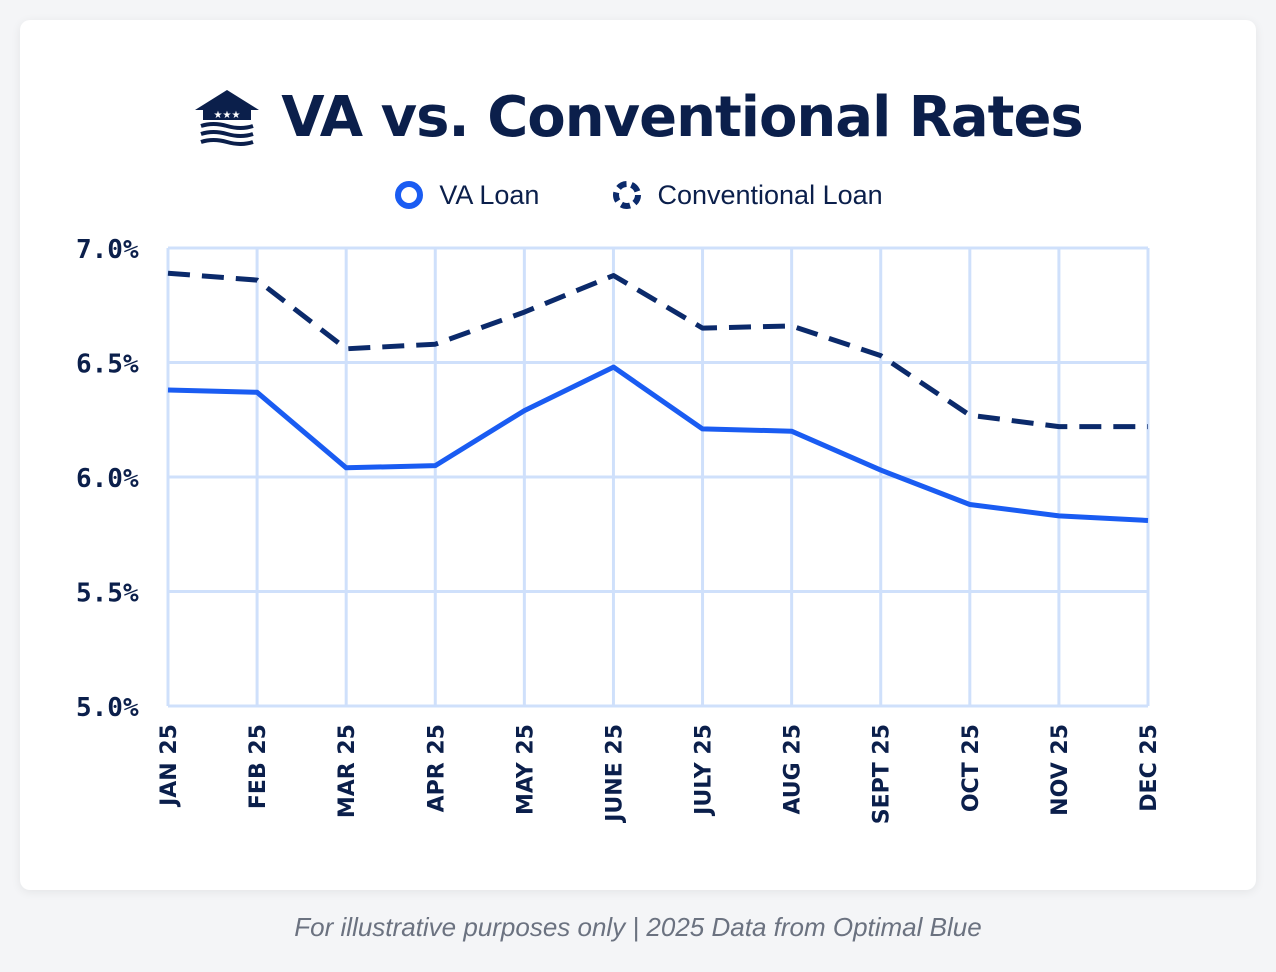 This screenshot has width=1276, height=972. What do you see at coordinates (107, 594) in the screenshot?
I see `y-tick-label: 5.5%` at bounding box center [107, 594].